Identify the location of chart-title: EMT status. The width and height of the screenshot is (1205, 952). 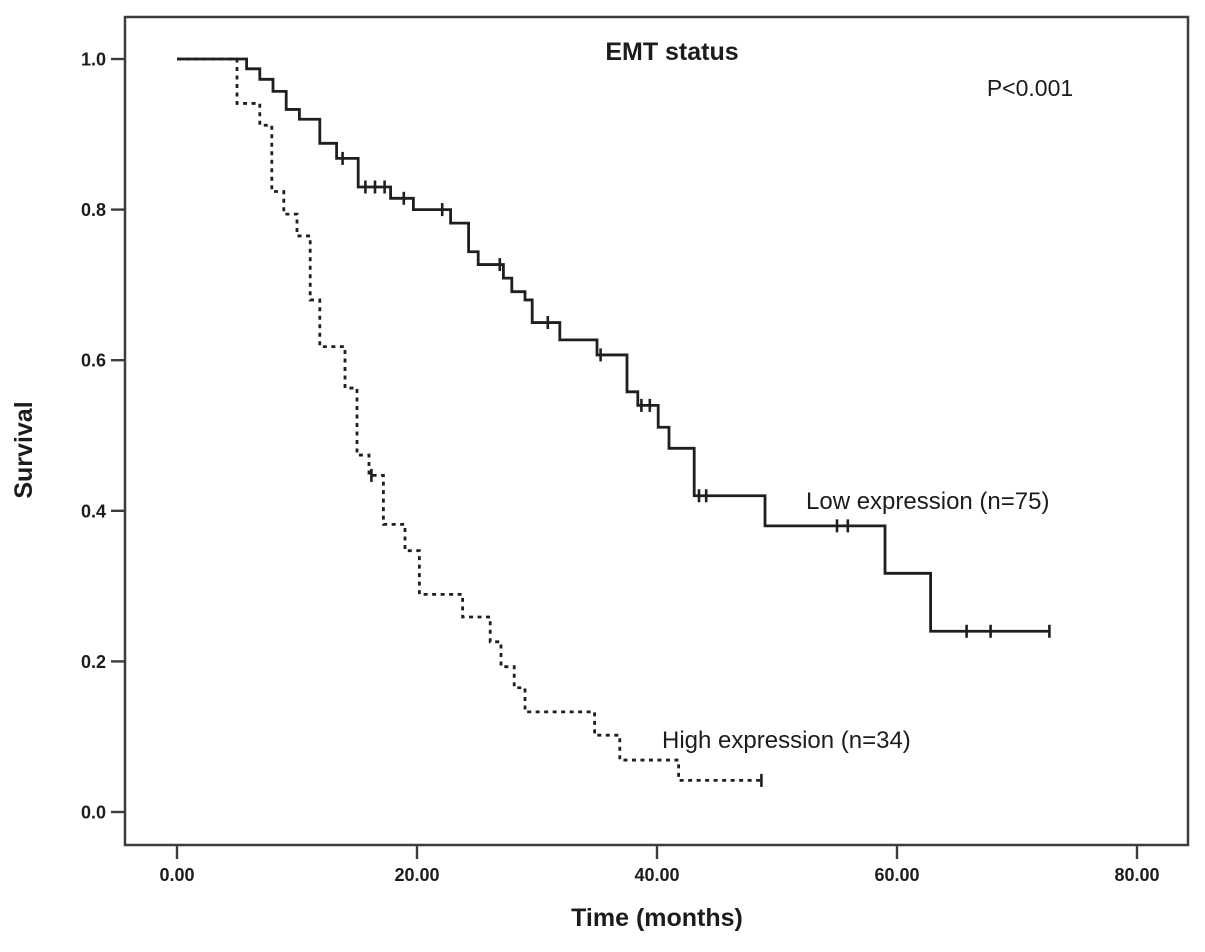
(671, 52).